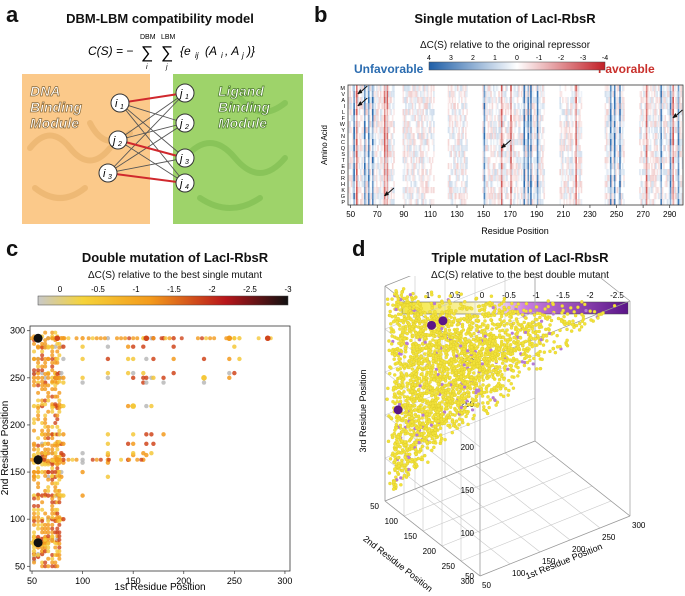 Image resolution: width=685 pixels, height=596 pixels. I want to click on node-j4: j 4, so click(185, 183).